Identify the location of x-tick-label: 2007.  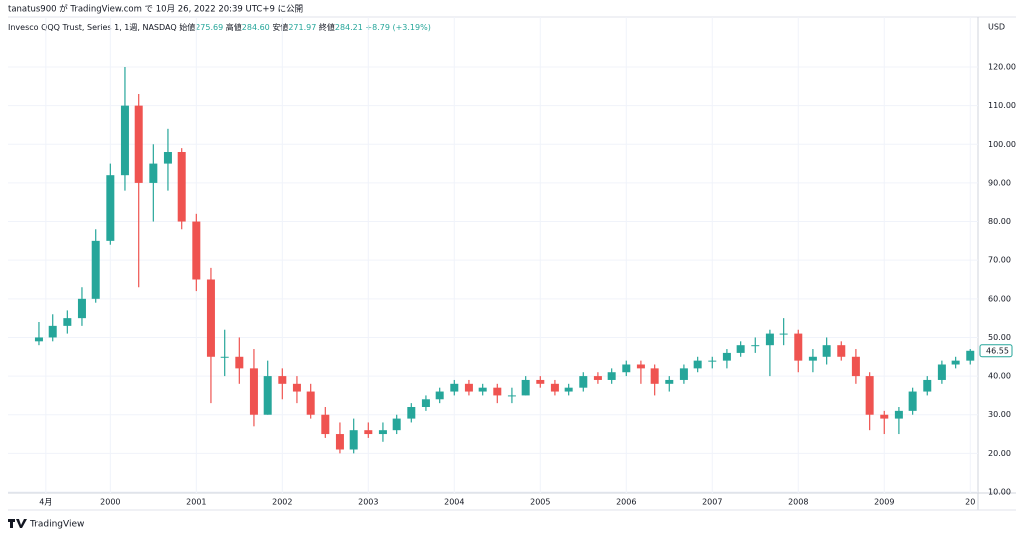
(712, 502).